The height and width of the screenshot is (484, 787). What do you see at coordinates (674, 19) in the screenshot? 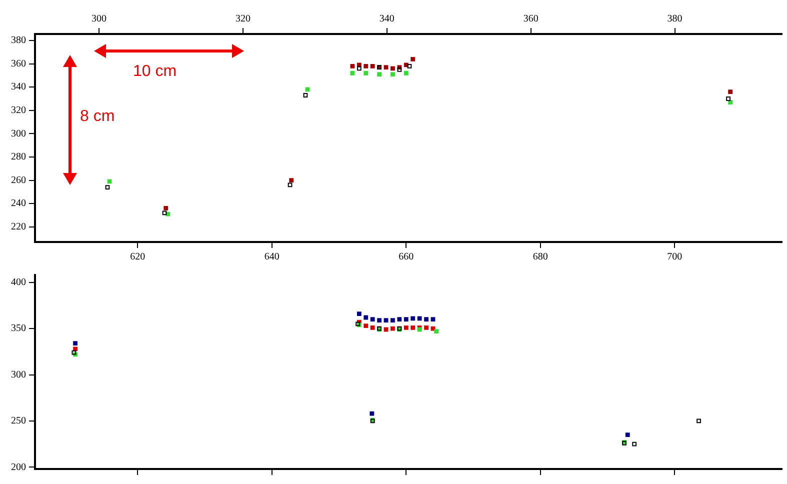
I see `x2-tick-label: 380` at bounding box center [674, 19].